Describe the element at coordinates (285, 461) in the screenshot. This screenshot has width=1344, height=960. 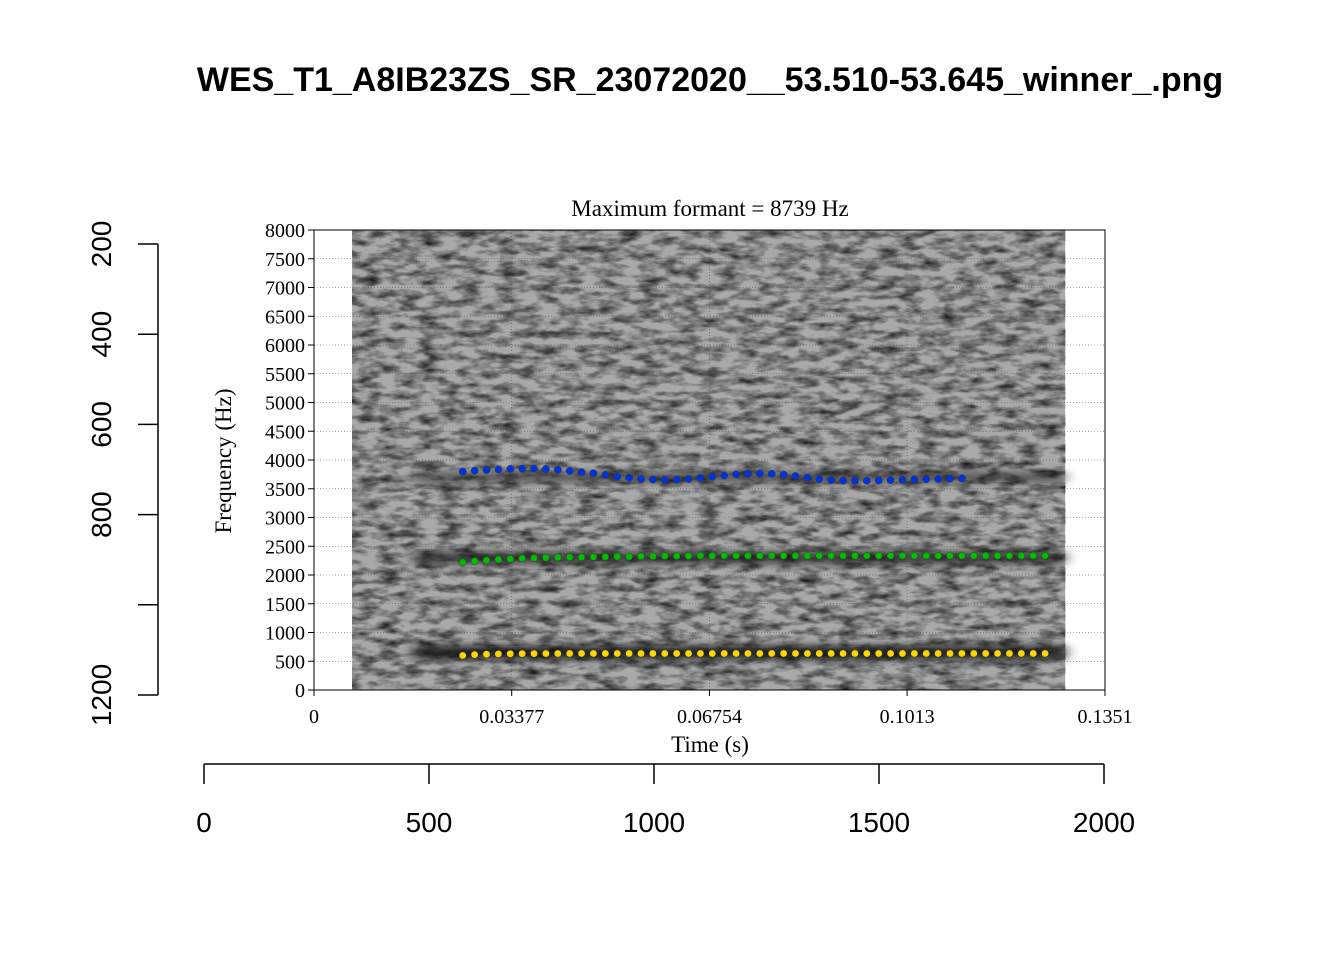
I see `y-tick-label: 4000` at that location.